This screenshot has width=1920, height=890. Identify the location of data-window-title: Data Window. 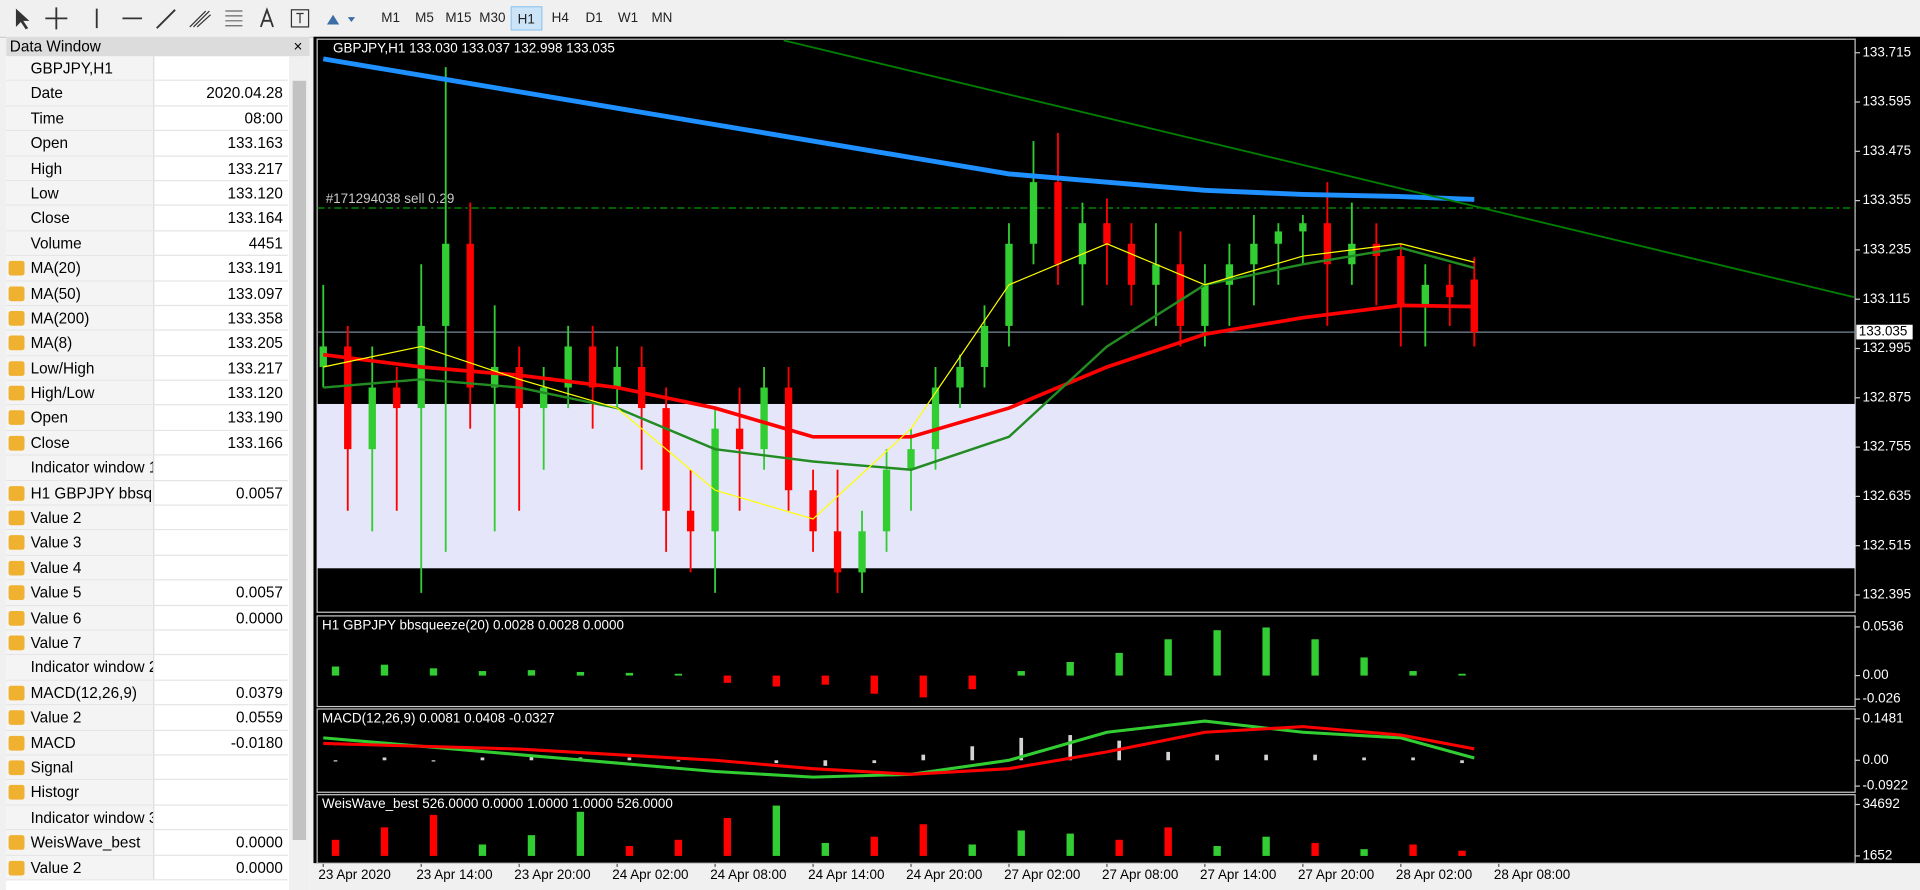
(55, 46).